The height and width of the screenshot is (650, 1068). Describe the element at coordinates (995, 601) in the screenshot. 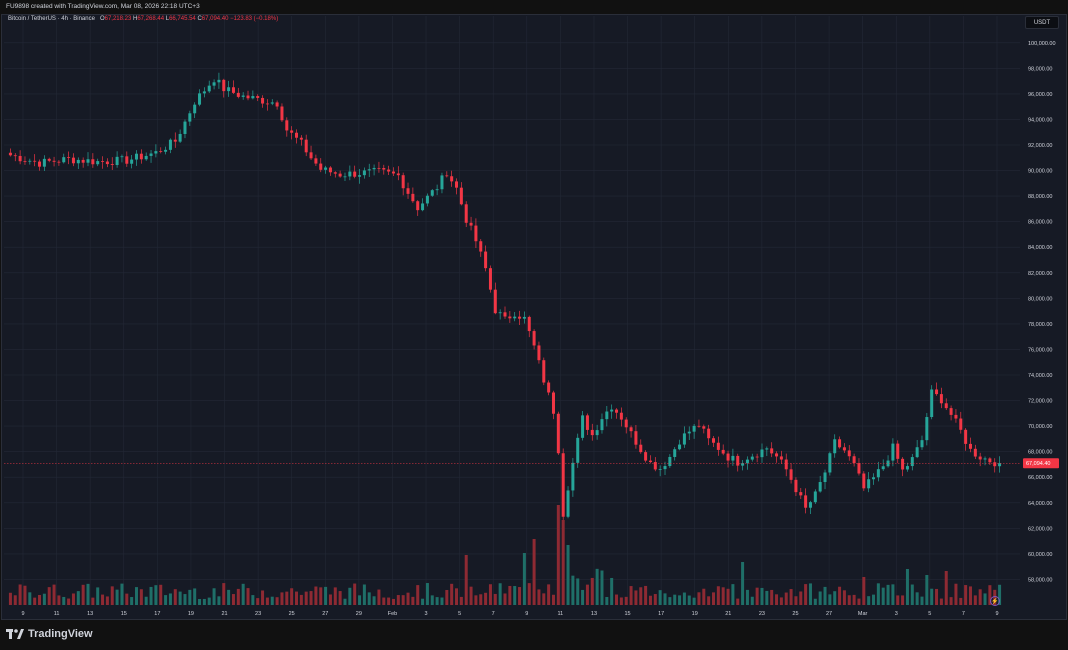

I see `chart-settings-icon: ⚡` at that location.